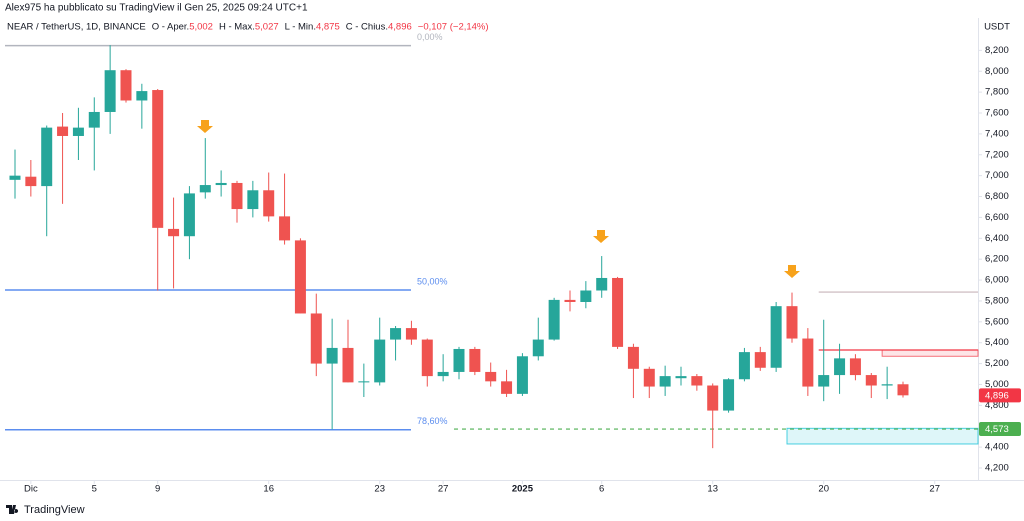 Image resolution: width=1024 pixels, height=521 pixels. Describe the element at coordinates (997, 50) in the screenshot. I see `y-tick-label: 8,200` at that location.